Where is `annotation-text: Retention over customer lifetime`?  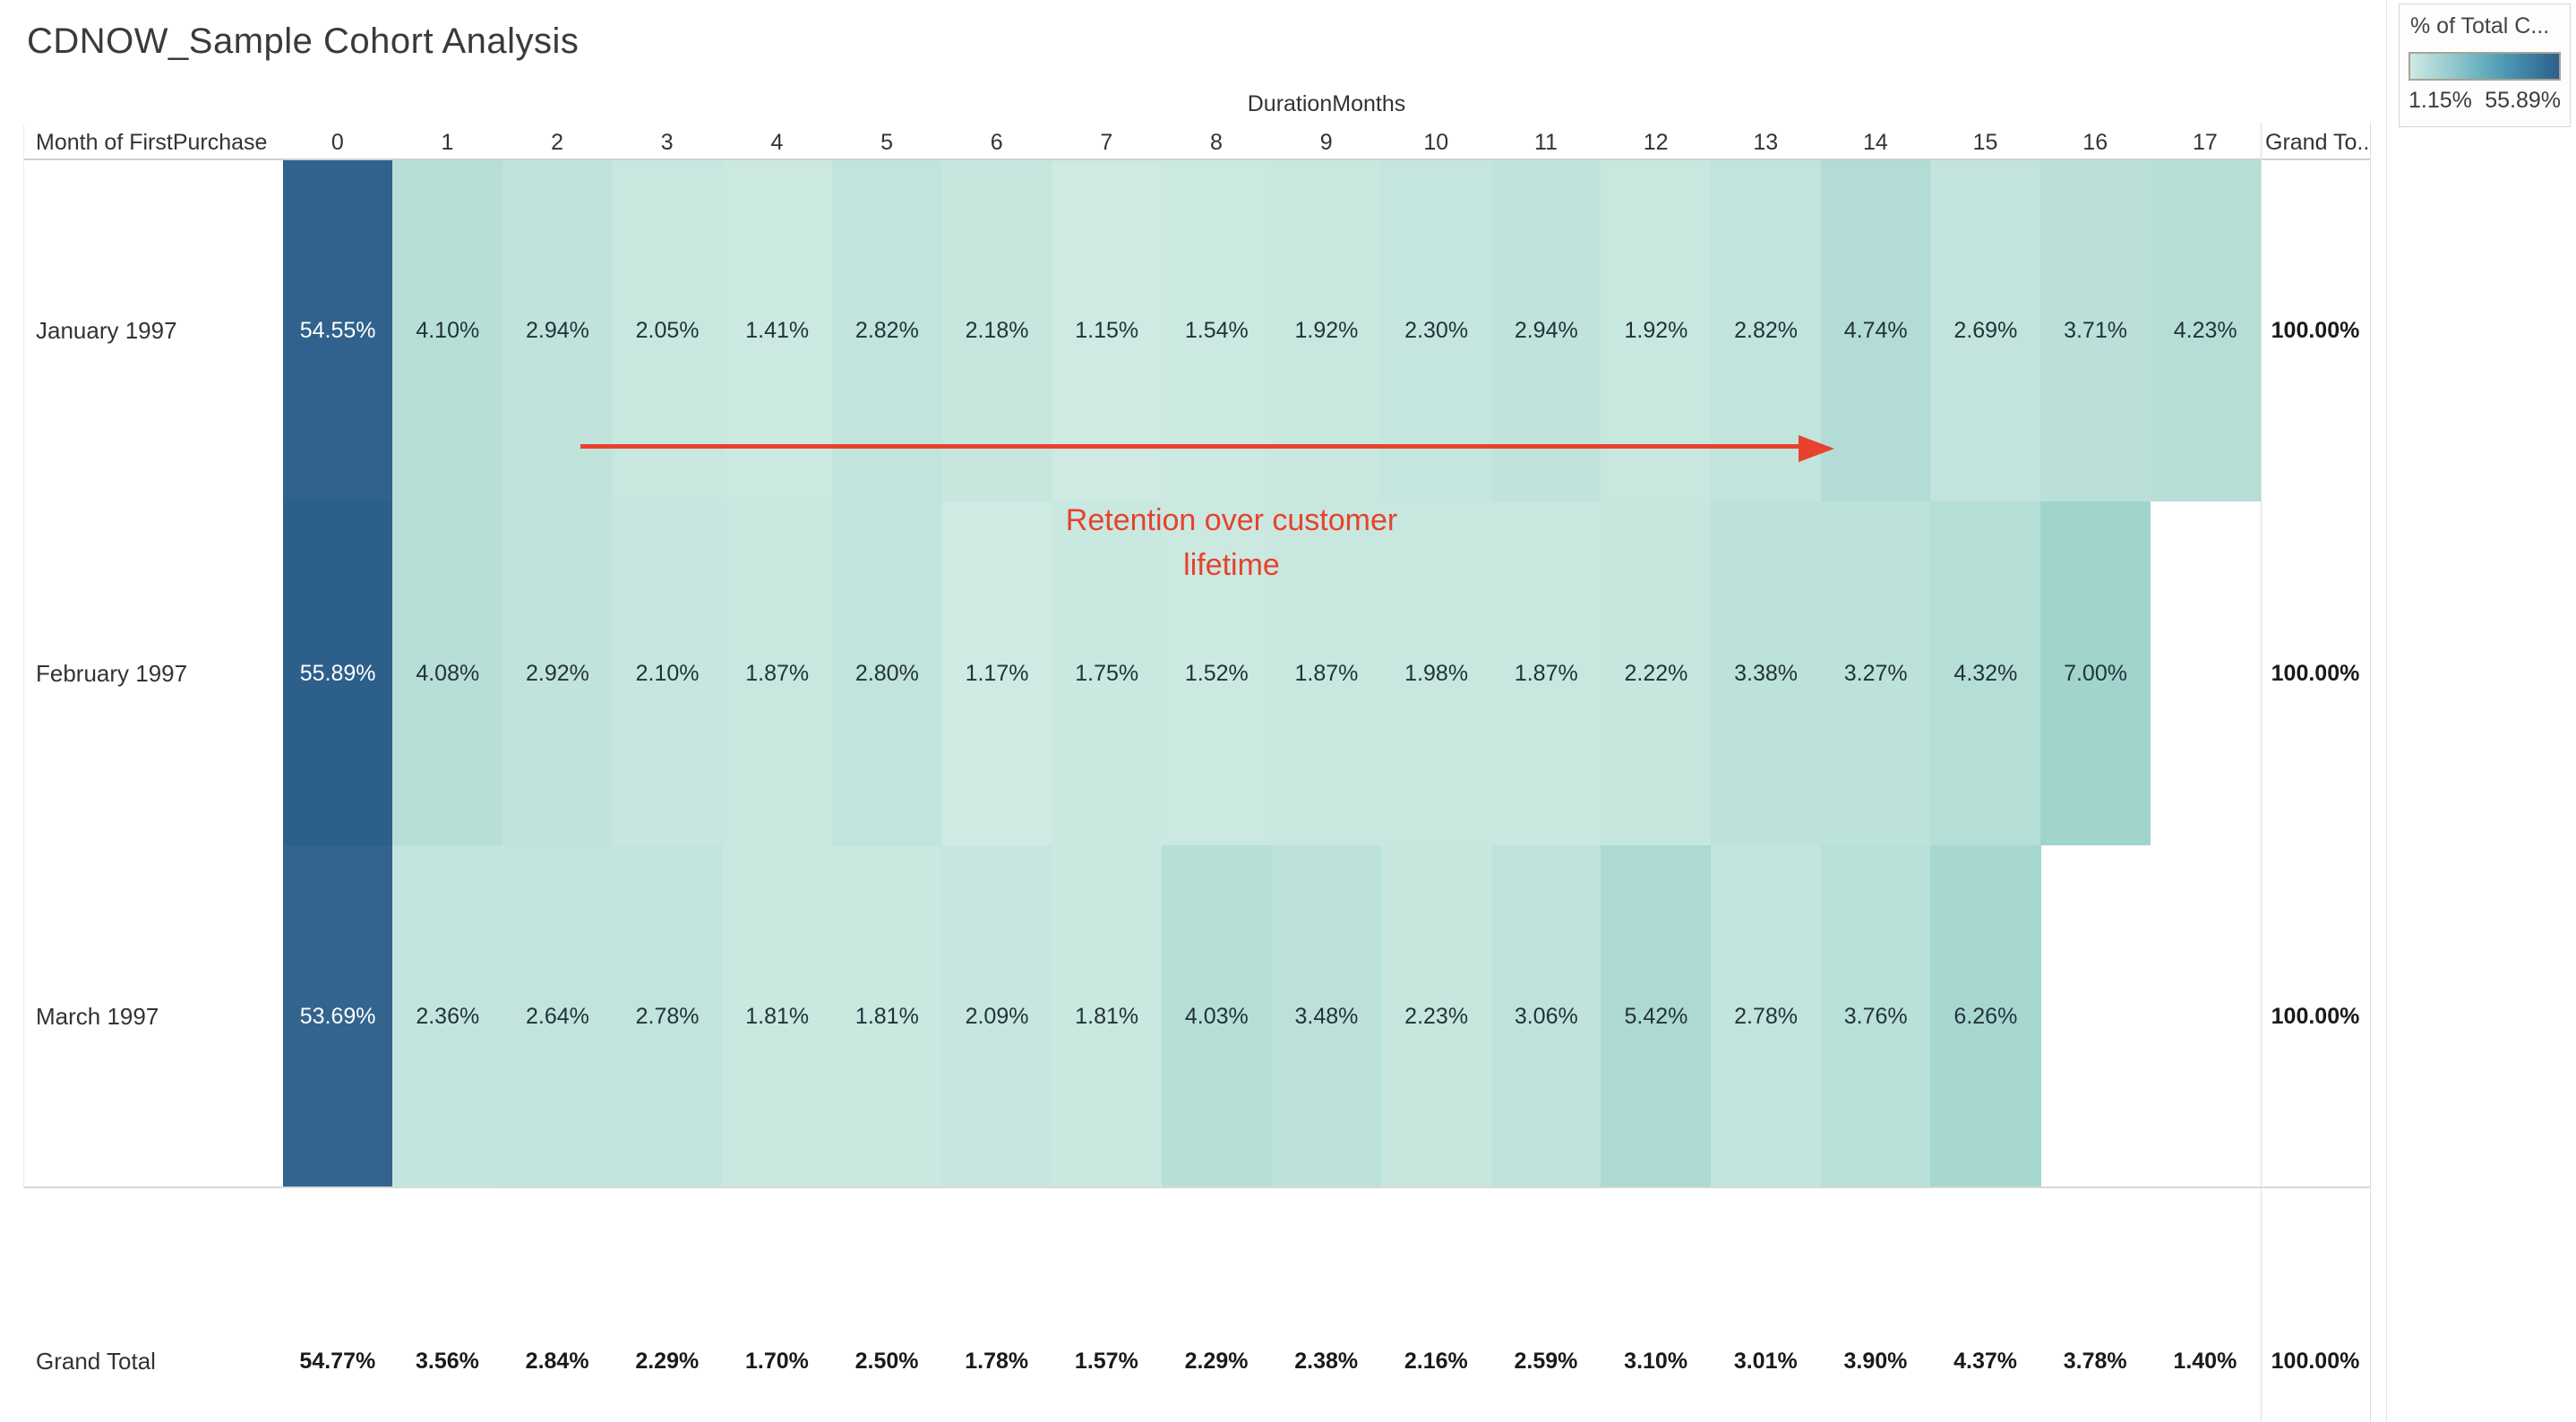 annotation-text: Retention over customer lifetime is located at coordinates (1231, 542).